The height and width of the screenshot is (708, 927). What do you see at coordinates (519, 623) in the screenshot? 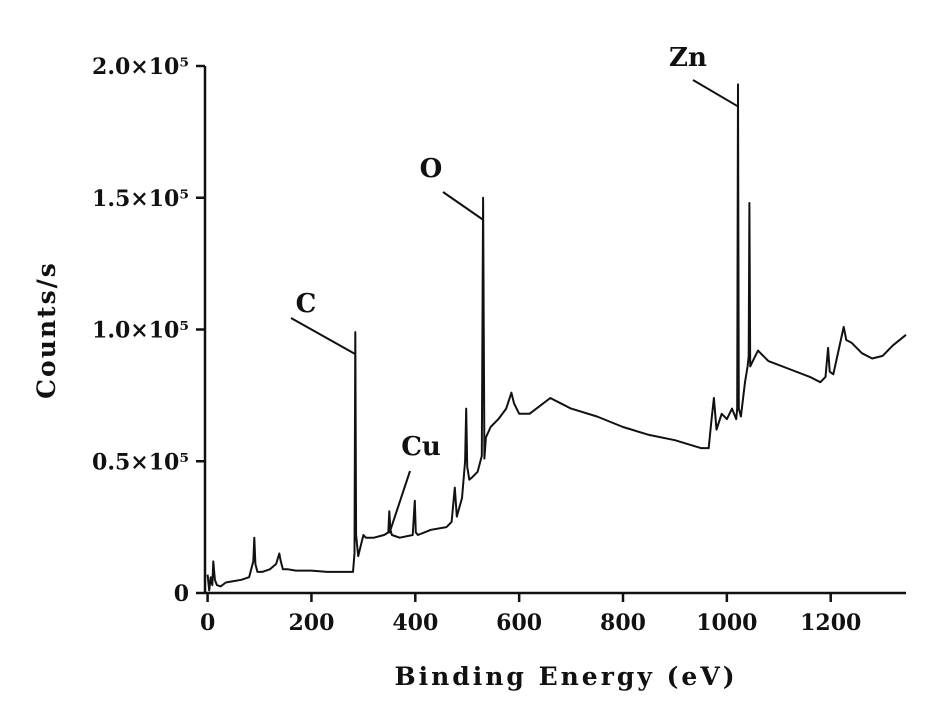
I see `x-tick-label: 600` at bounding box center [519, 623].